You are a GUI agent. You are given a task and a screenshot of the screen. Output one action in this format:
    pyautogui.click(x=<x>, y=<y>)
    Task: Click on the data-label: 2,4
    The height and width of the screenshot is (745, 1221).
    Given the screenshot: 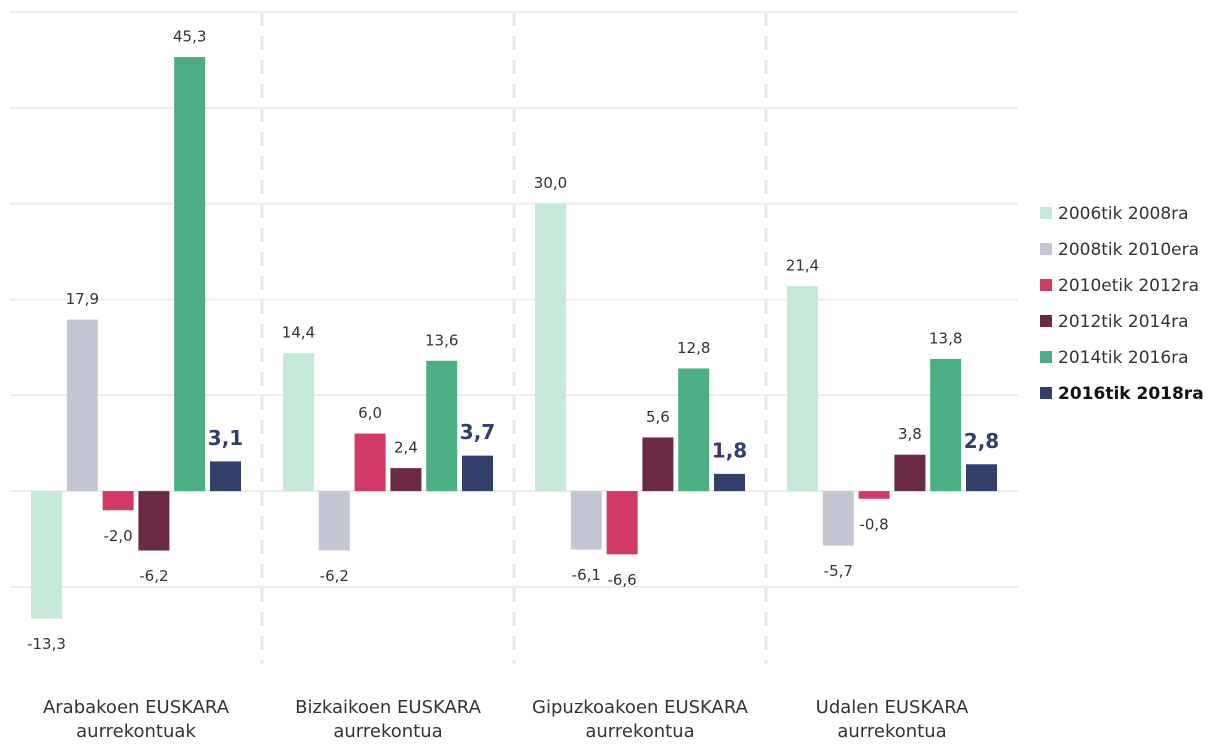 What is the action you would take?
    pyautogui.click(x=406, y=448)
    